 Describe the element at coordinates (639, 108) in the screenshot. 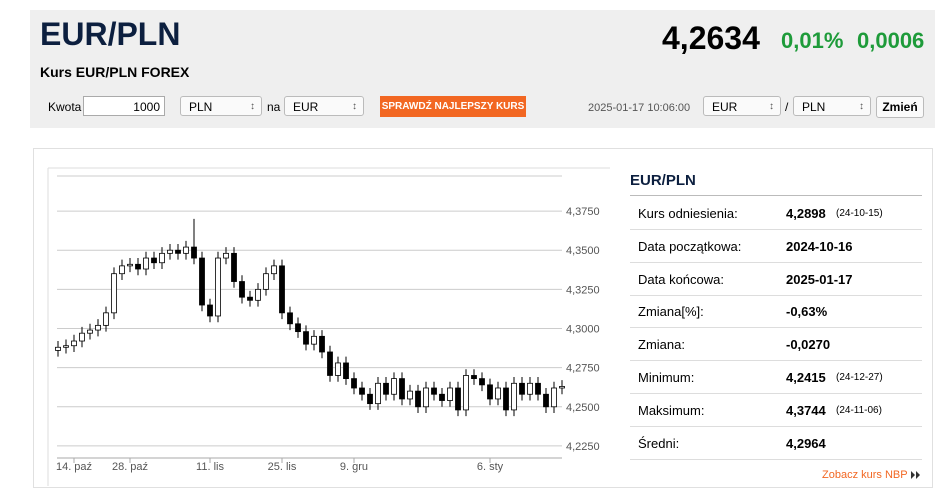

I see `timestamp: 2025-01-17 10:06:00` at that location.